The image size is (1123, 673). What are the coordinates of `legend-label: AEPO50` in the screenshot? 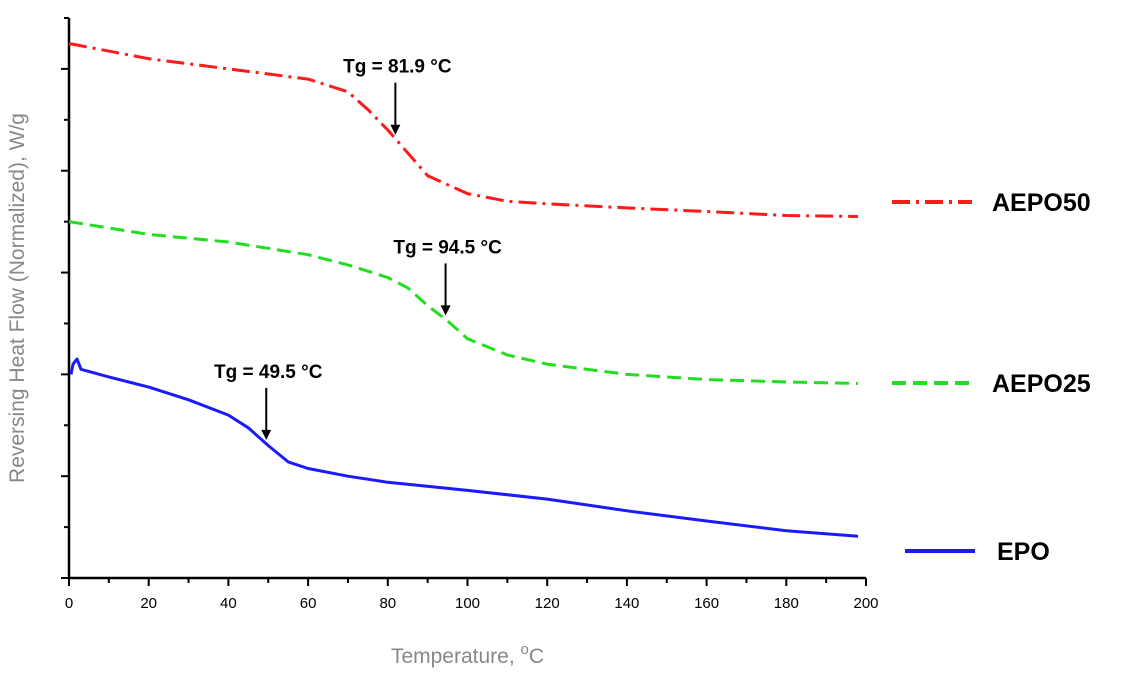 It's located at (1041, 203).